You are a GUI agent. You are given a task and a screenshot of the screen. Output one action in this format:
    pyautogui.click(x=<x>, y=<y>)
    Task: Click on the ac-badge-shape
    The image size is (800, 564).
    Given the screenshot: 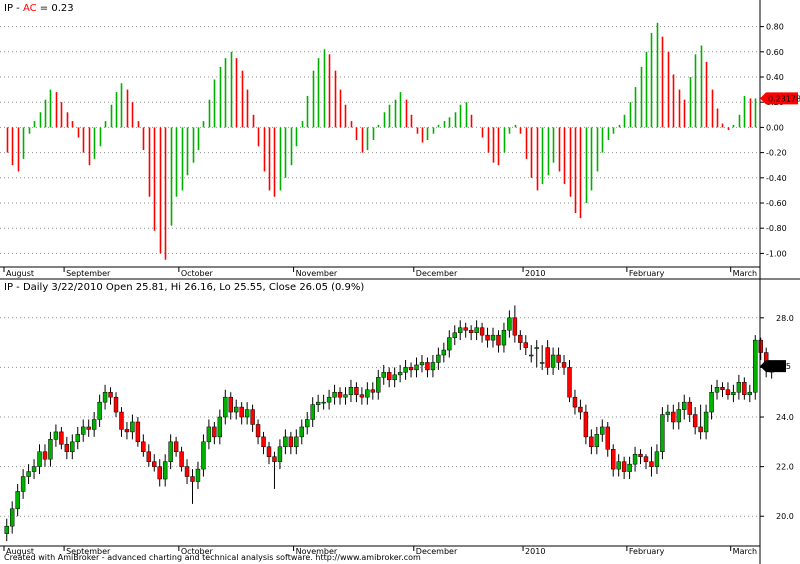 What is the action you would take?
    pyautogui.click(x=779, y=98)
    